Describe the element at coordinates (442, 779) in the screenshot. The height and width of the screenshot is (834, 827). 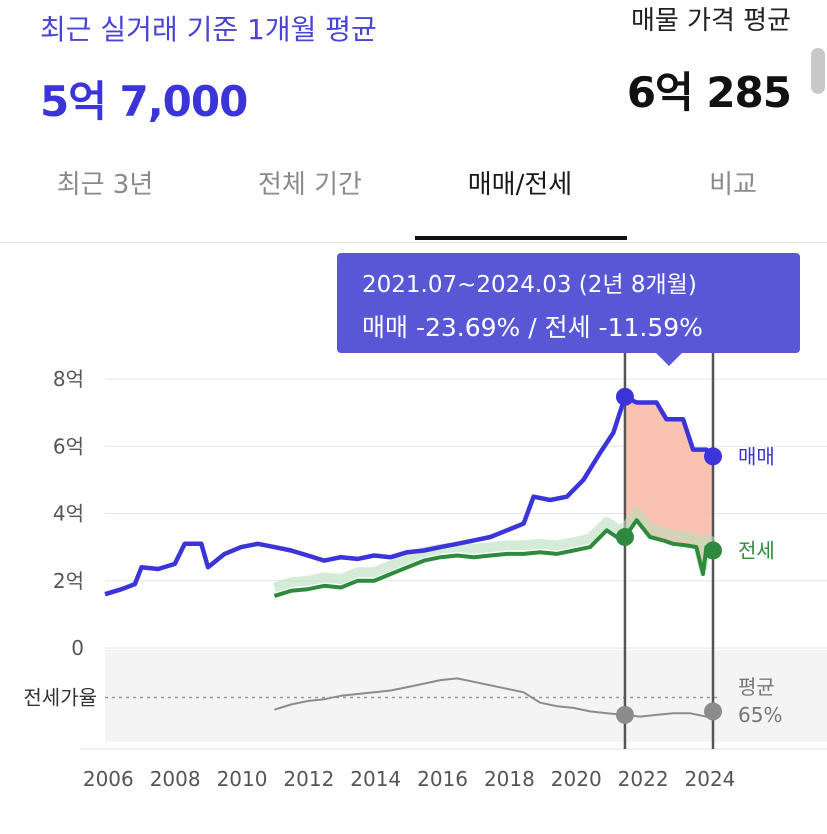
I see `x-tick-label: 2016` at that location.